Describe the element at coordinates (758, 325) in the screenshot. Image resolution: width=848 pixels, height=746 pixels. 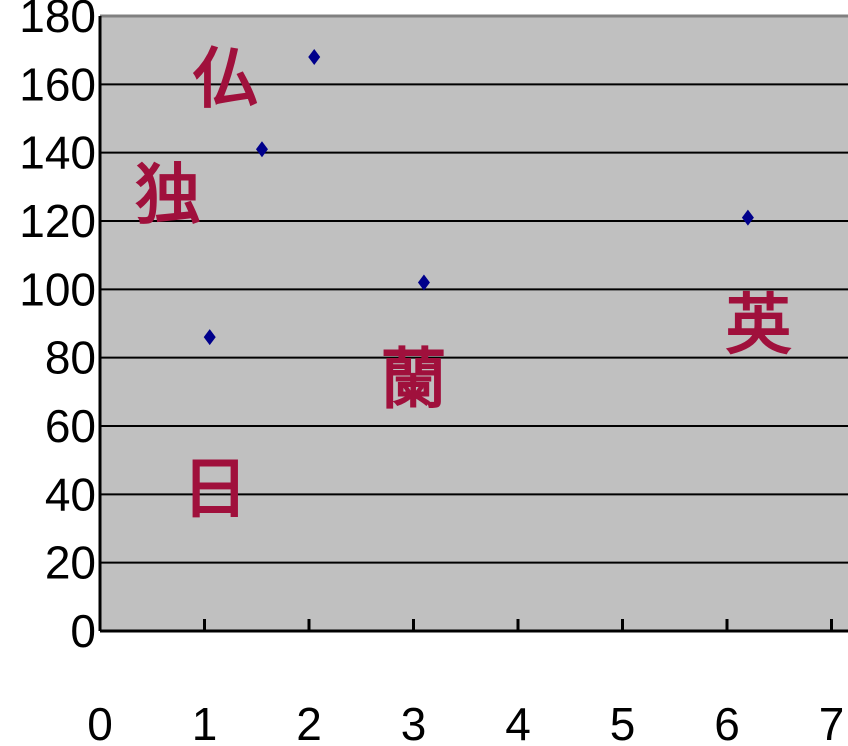
I see `annotation-label-2: 英` at that location.